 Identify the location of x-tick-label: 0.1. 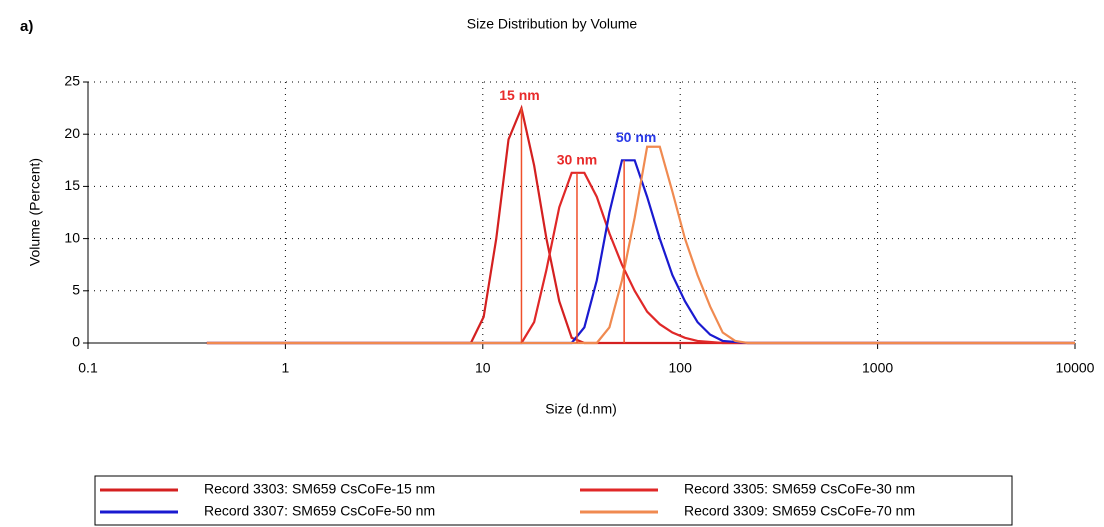
(88, 368).